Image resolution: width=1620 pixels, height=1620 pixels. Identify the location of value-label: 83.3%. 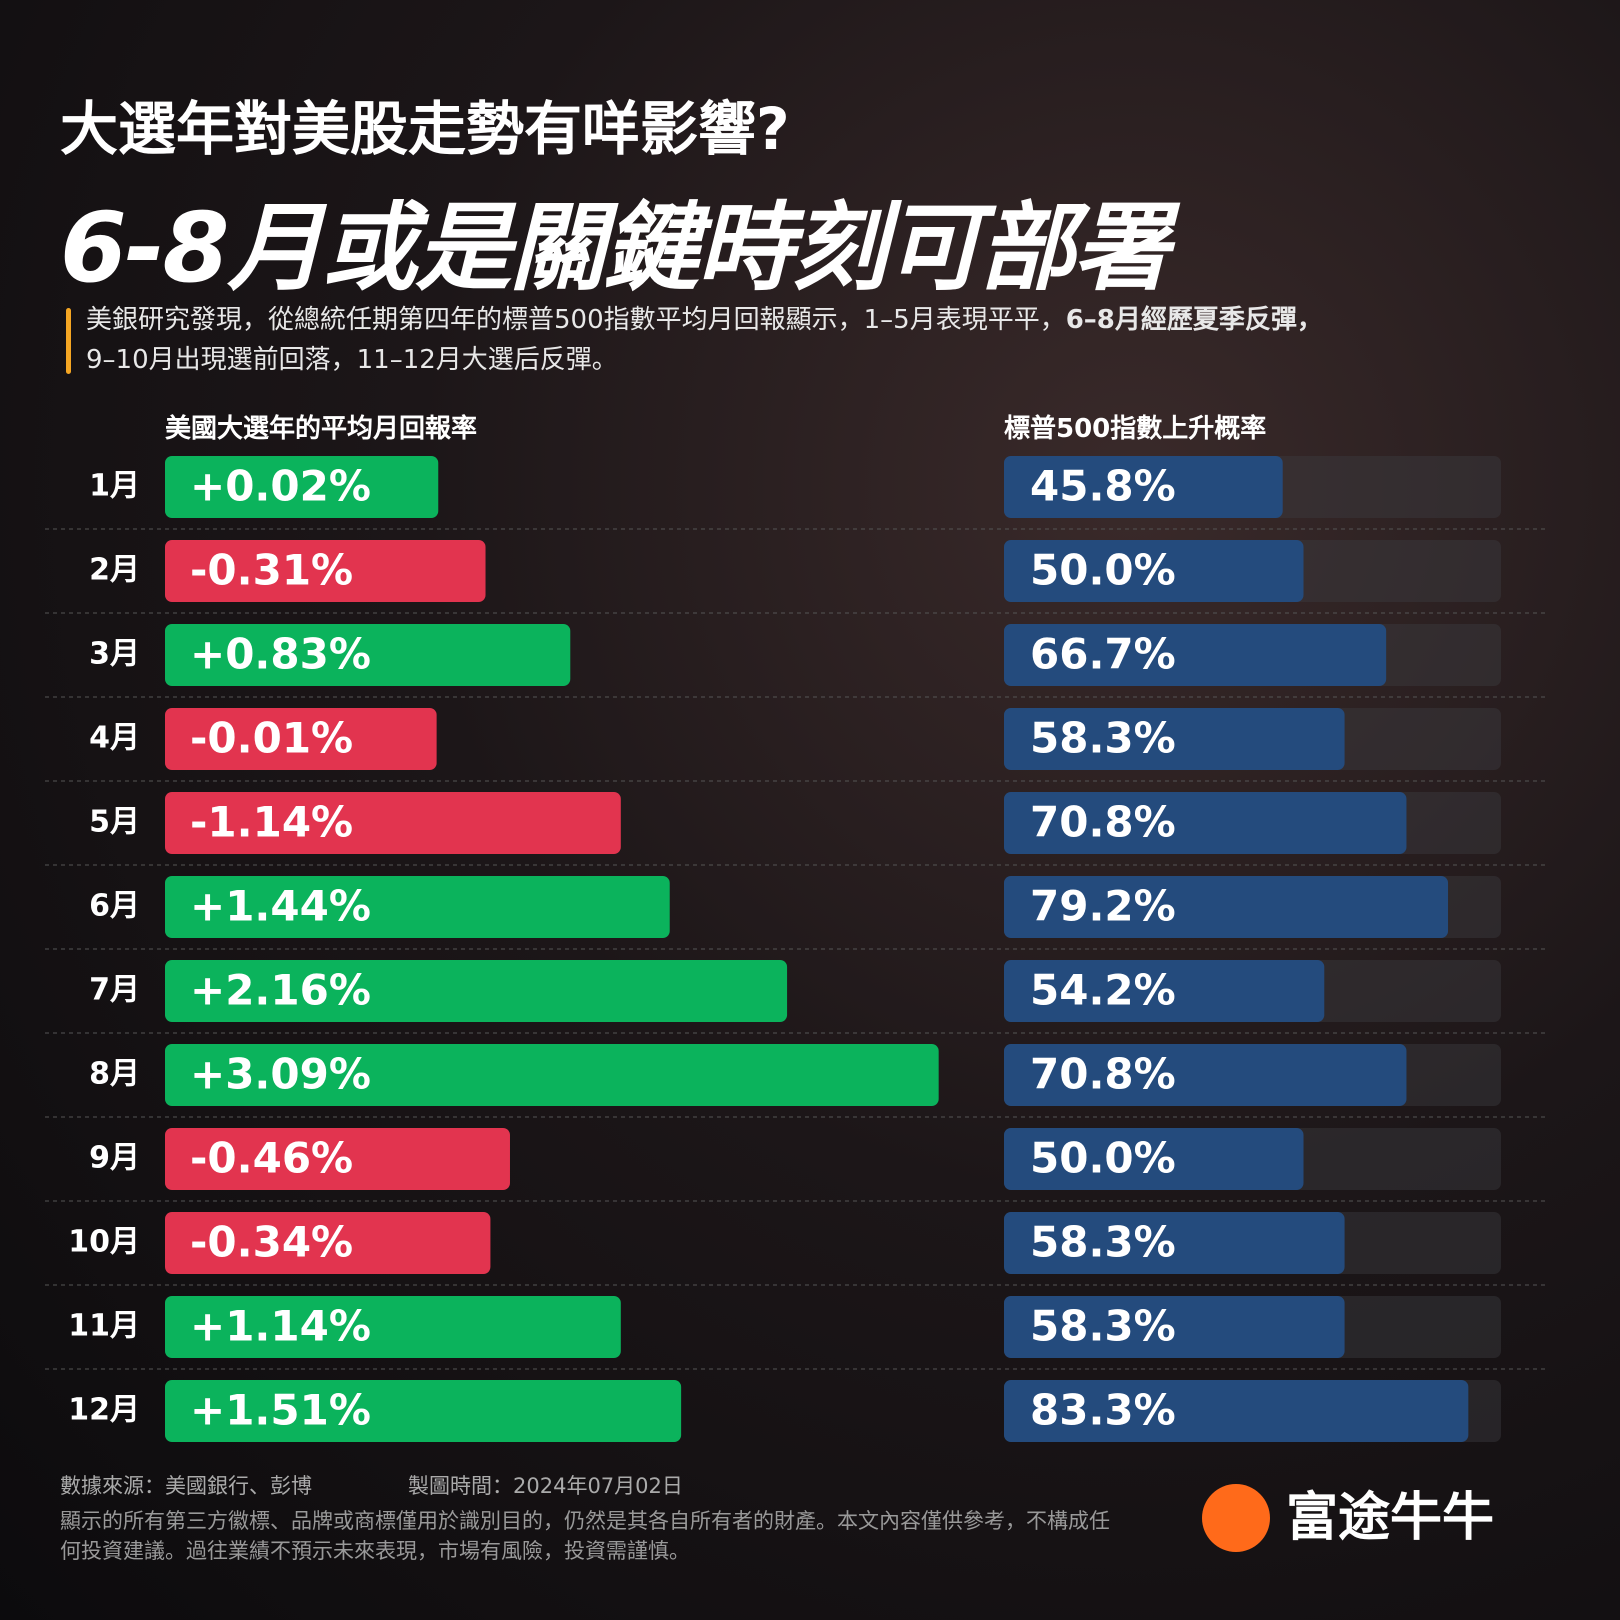
(1103, 1410).